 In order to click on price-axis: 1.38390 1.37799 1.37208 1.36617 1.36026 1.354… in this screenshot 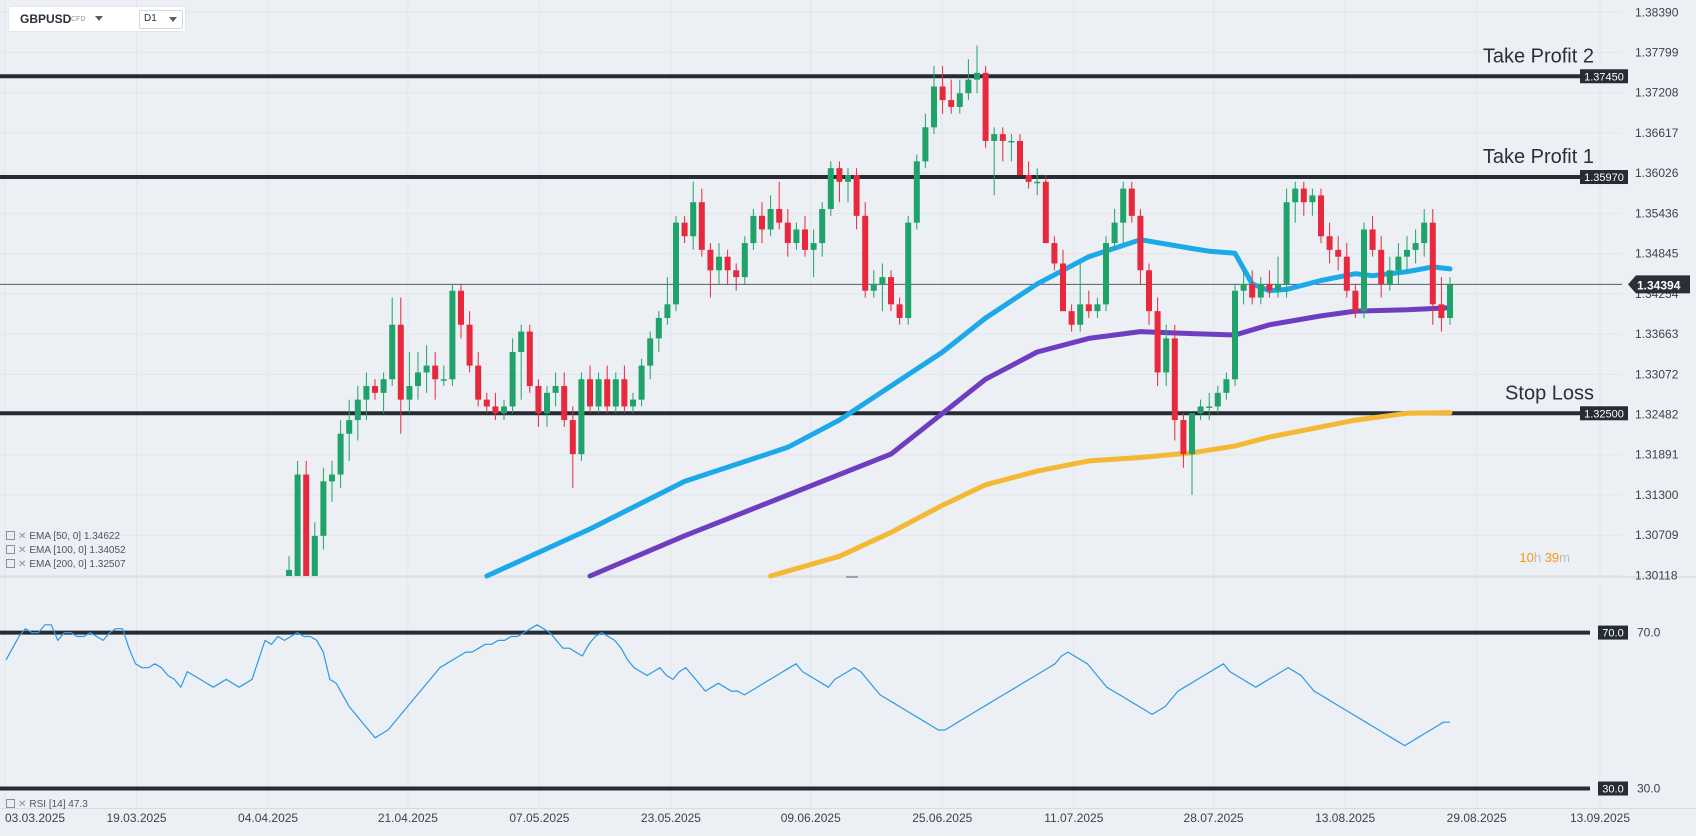, I will do `click(1659, 293)`.